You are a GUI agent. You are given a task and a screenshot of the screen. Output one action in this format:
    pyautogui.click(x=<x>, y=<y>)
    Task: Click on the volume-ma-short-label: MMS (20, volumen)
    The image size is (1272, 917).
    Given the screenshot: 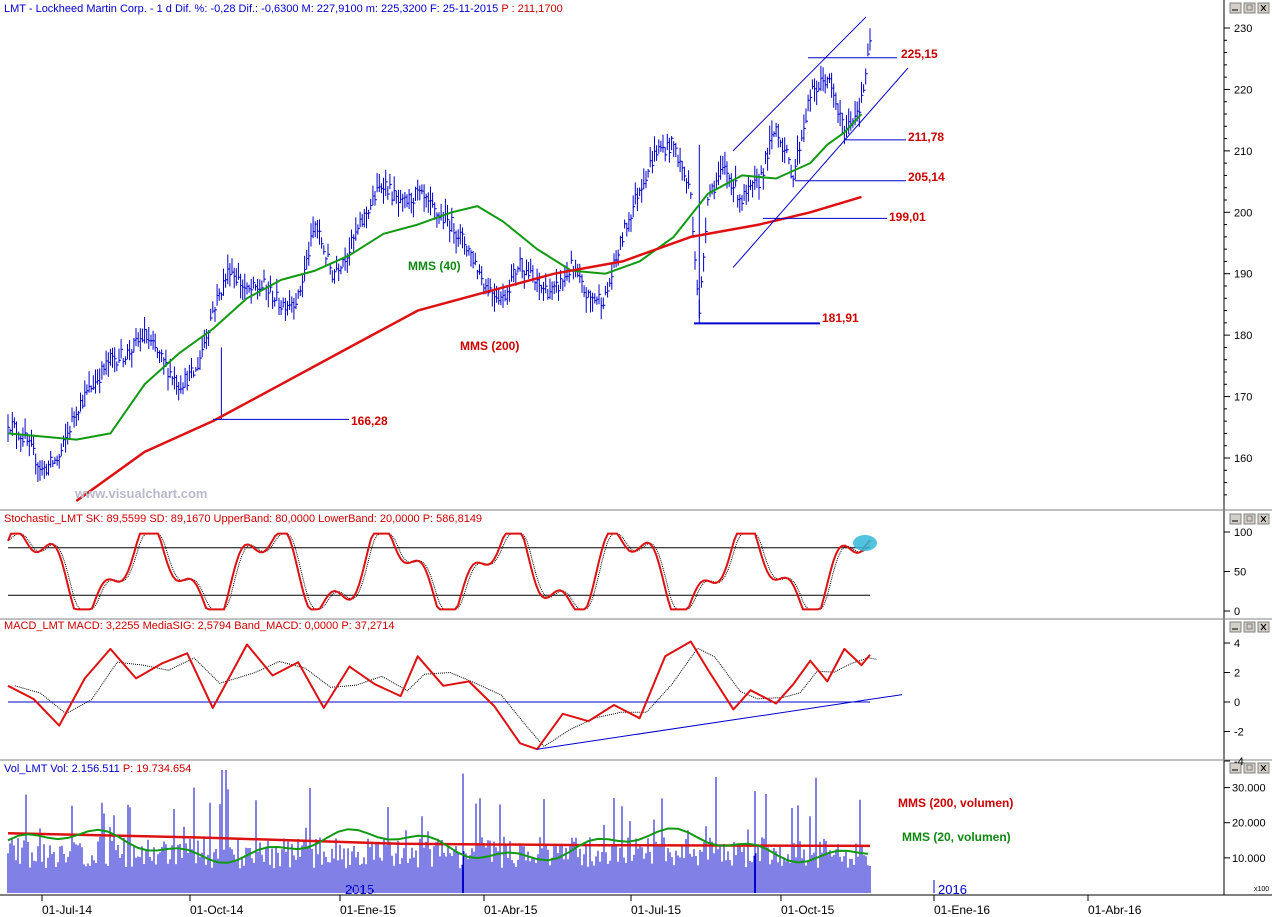 What is the action you would take?
    pyautogui.click(x=956, y=837)
    